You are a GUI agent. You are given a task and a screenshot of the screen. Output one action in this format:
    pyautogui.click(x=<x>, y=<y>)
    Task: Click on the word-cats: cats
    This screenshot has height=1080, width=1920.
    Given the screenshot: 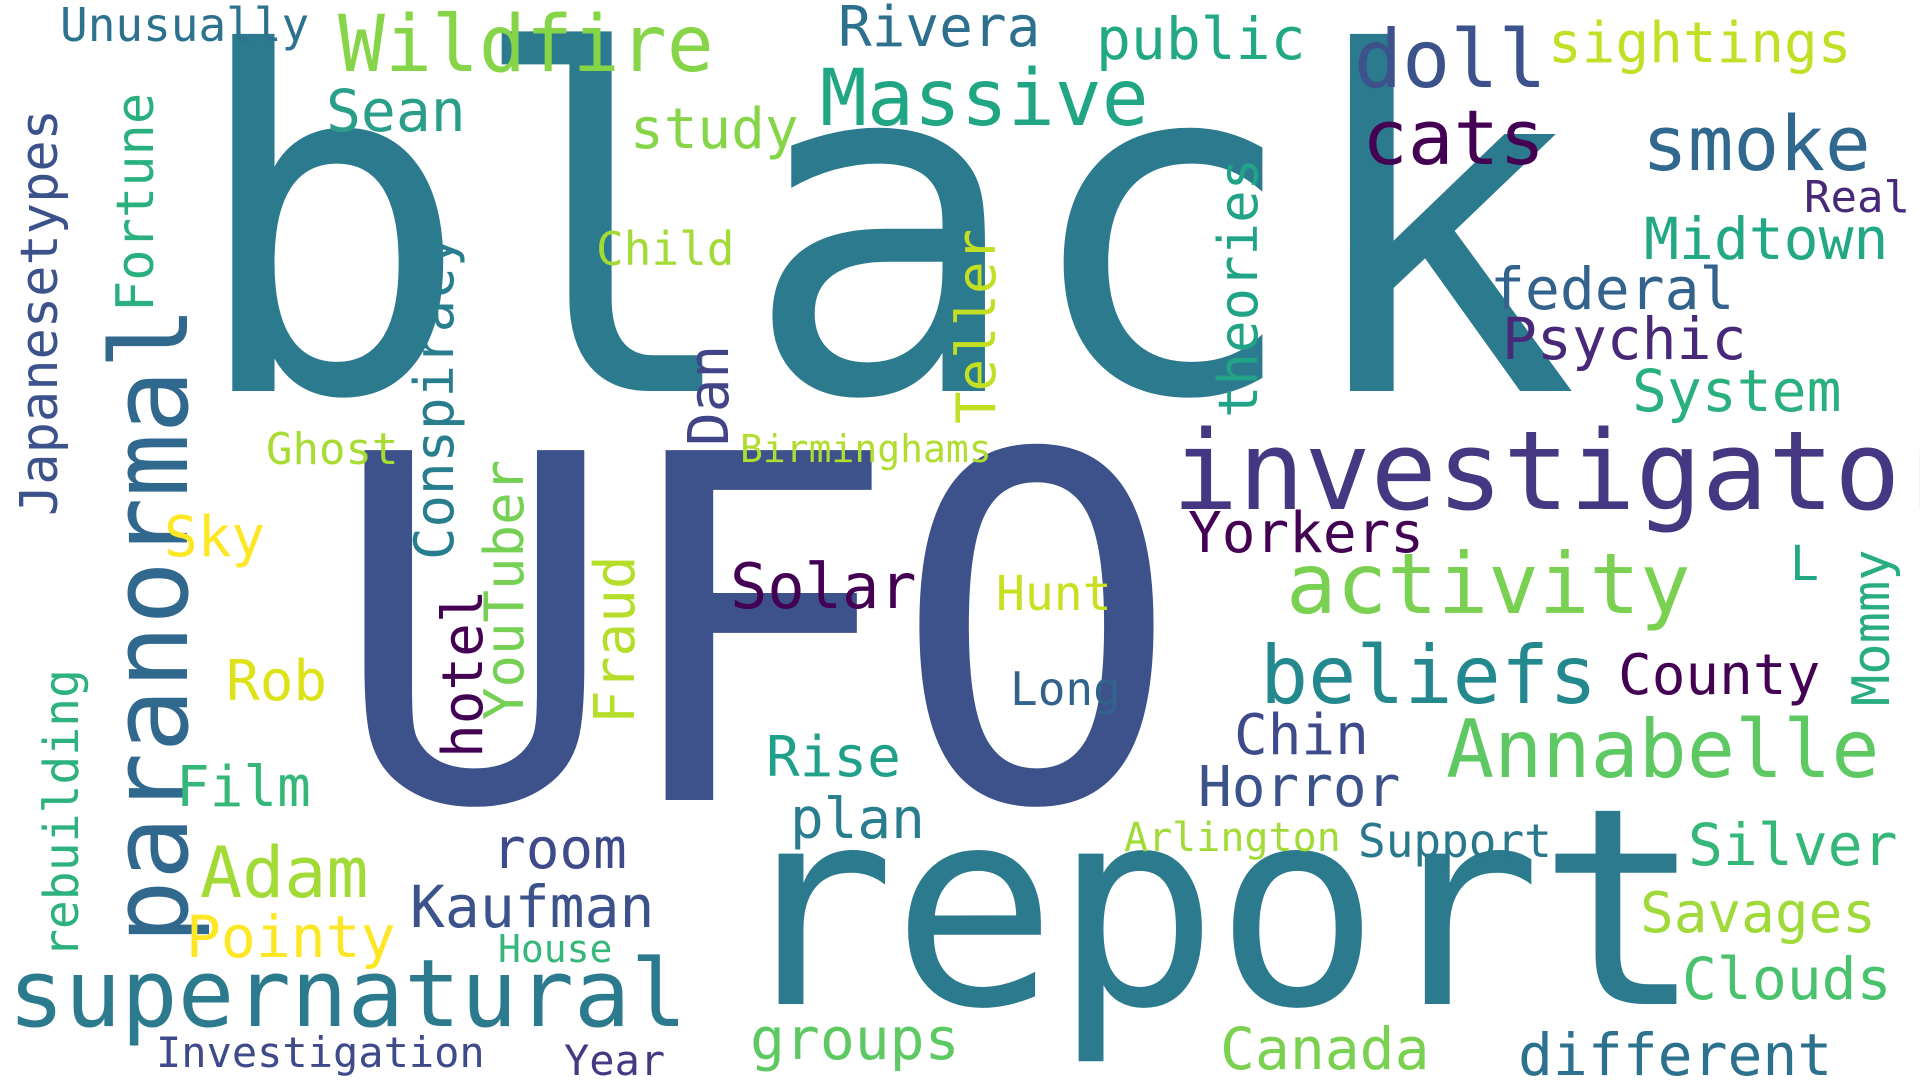 What is the action you would take?
    pyautogui.click(x=1454, y=137)
    